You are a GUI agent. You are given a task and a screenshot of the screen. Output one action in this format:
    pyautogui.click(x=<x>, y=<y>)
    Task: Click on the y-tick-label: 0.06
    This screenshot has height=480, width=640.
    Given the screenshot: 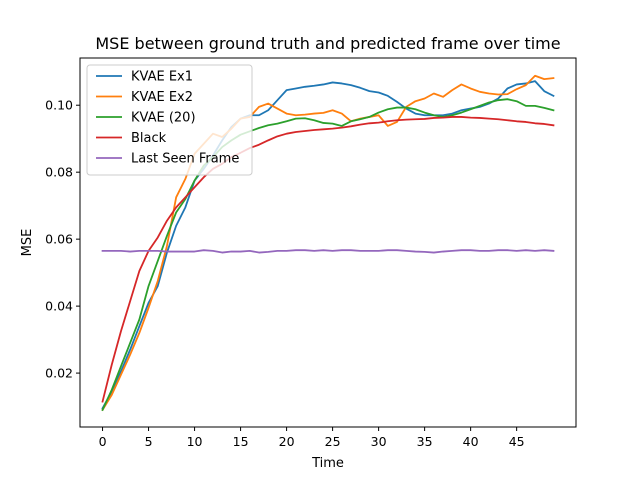 What is the action you would take?
    pyautogui.click(x=59, y=239)
    